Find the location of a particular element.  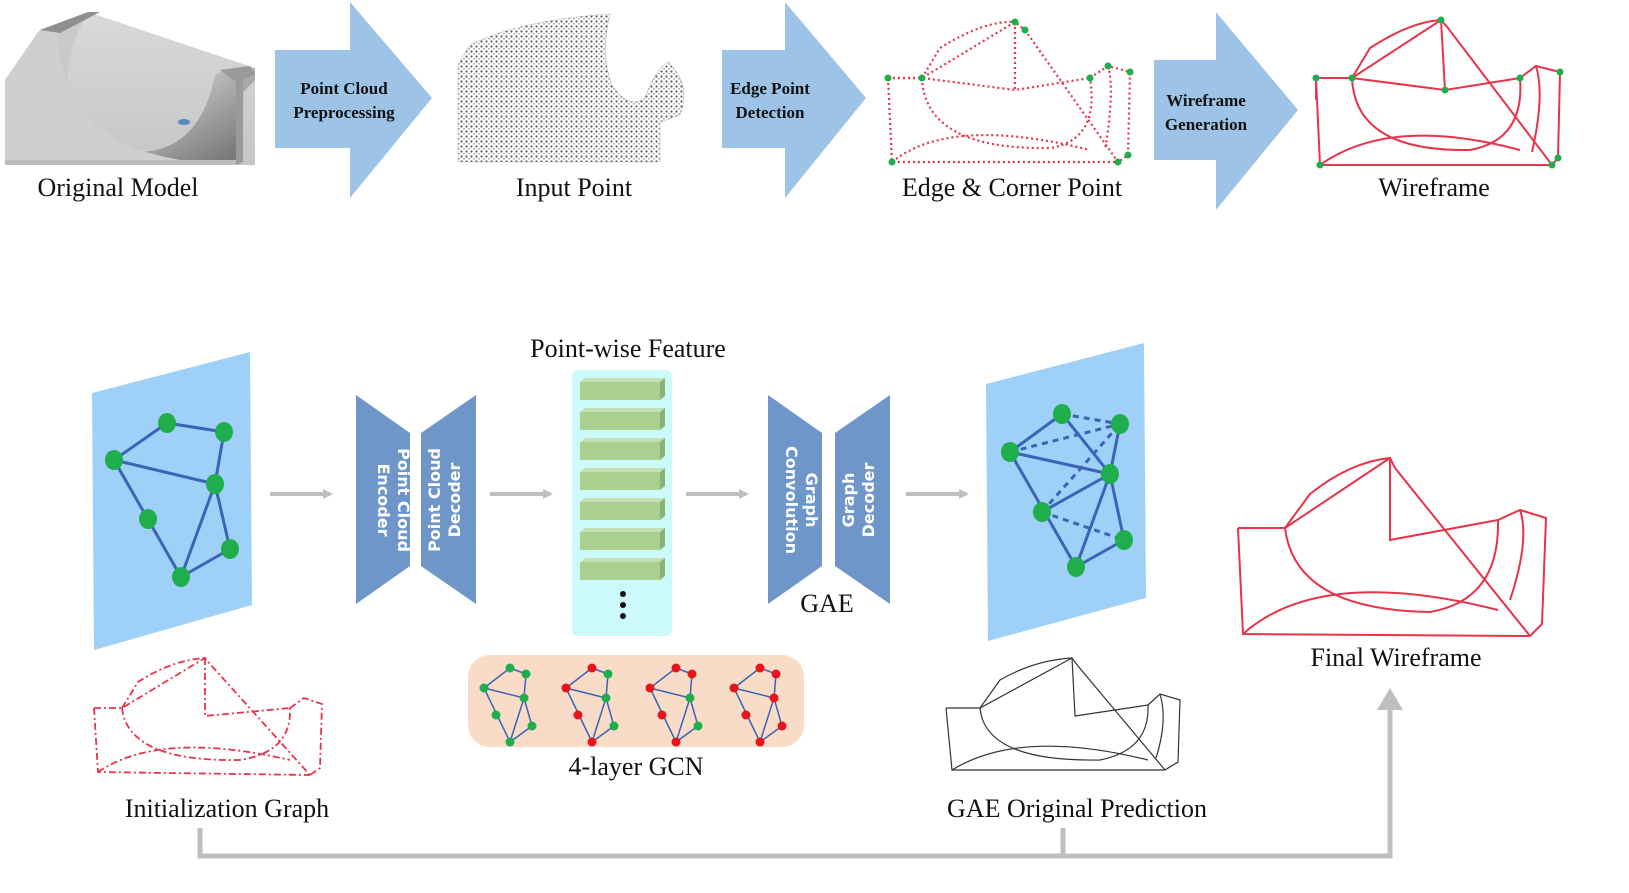

corner-points is located at coordinates (1009, 92).